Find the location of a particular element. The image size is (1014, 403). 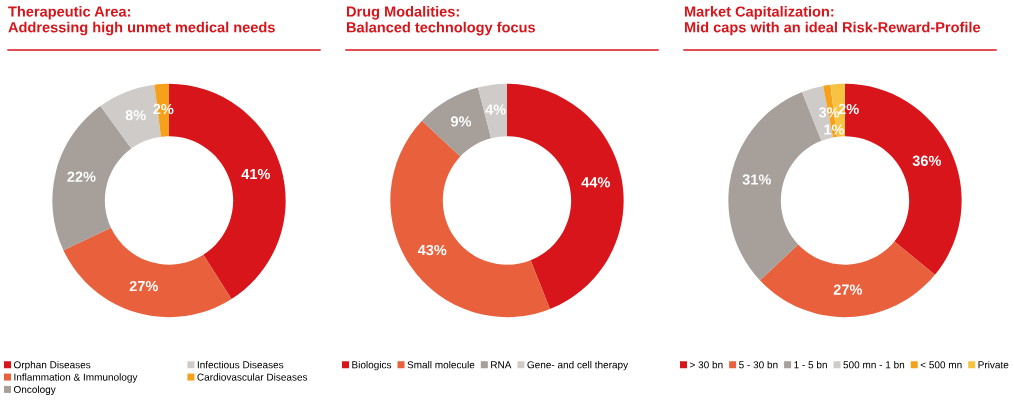

legend-label: Orphan Diseases is located at coordinates (52, 366).